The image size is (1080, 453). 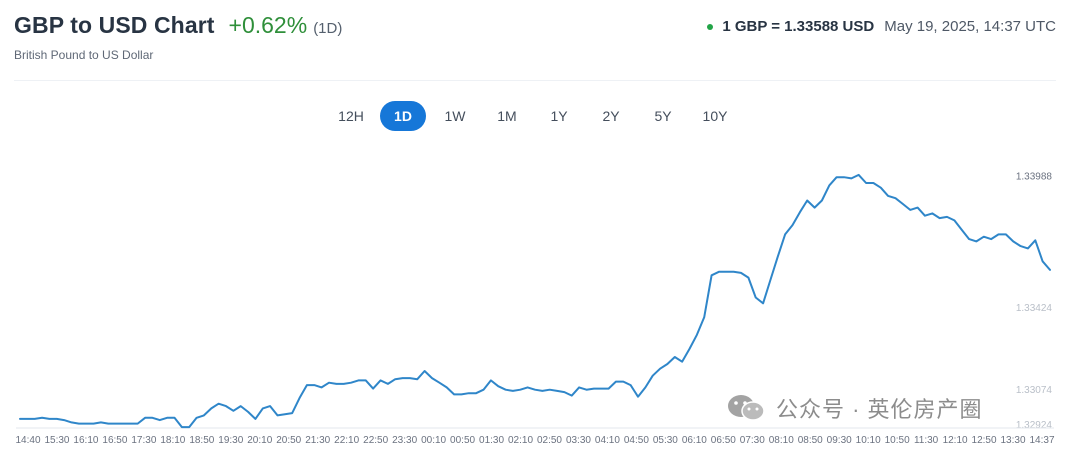 What do you see at coordinates (710, 26) in the screenshot?
I see `live-status-dot-icon` at bounding box center [710, 26].